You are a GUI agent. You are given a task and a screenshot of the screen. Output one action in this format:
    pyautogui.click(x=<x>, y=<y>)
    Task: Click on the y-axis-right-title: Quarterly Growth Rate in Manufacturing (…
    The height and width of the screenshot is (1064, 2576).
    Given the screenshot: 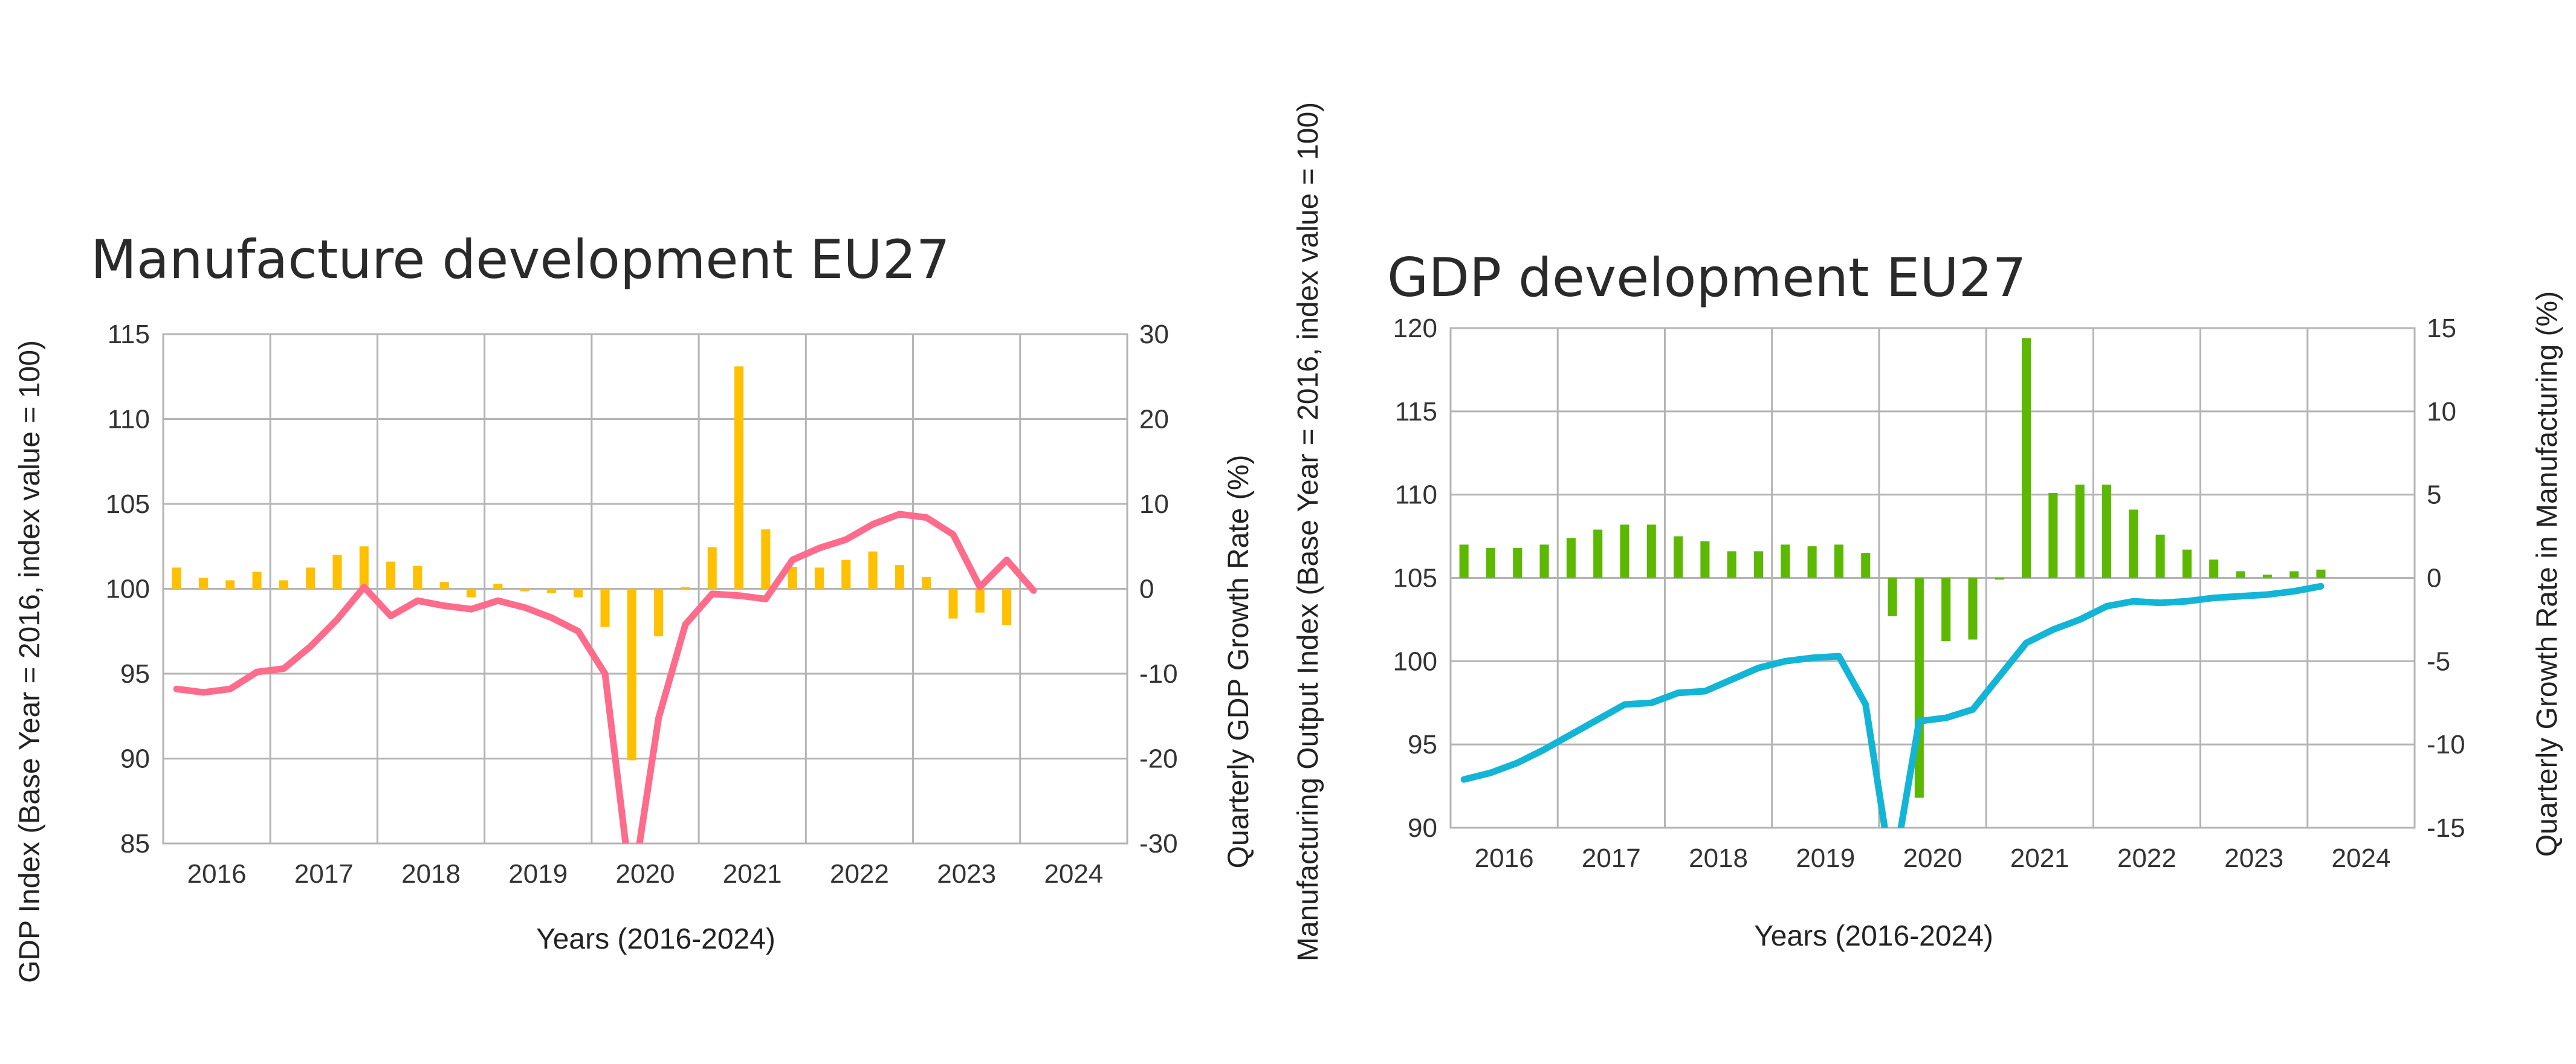 What is the action you would take?
    pyautogui.click(x=2547, y=574)
    